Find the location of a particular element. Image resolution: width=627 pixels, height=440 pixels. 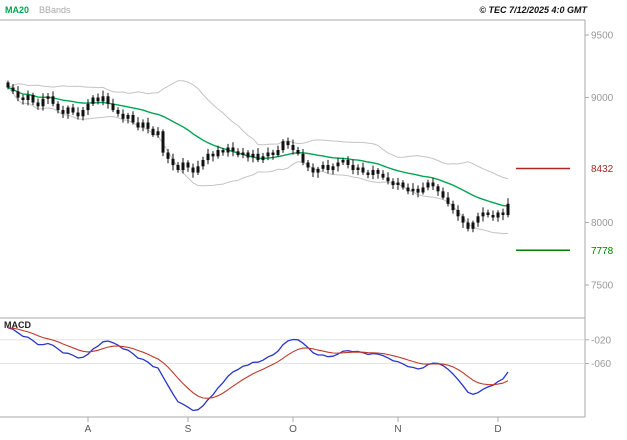

y-axis-label: 9500 is located at coordinates (602, 36).